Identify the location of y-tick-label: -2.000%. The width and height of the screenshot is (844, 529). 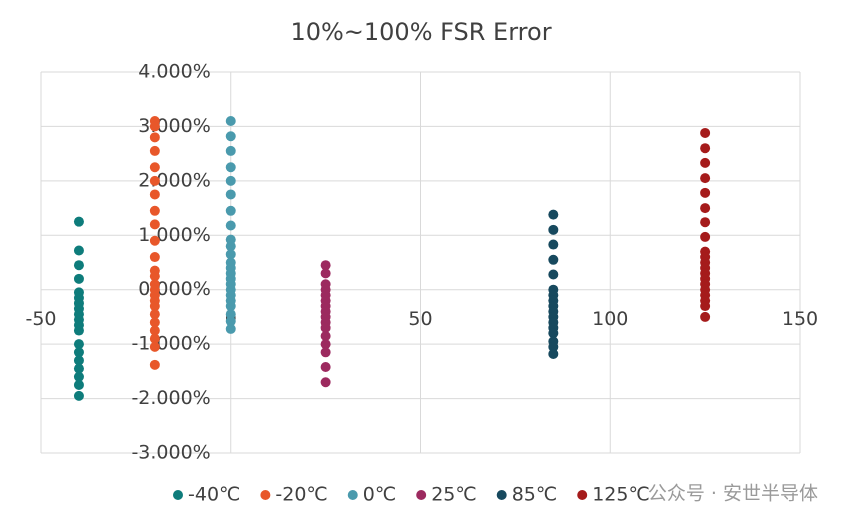
(170, 398).